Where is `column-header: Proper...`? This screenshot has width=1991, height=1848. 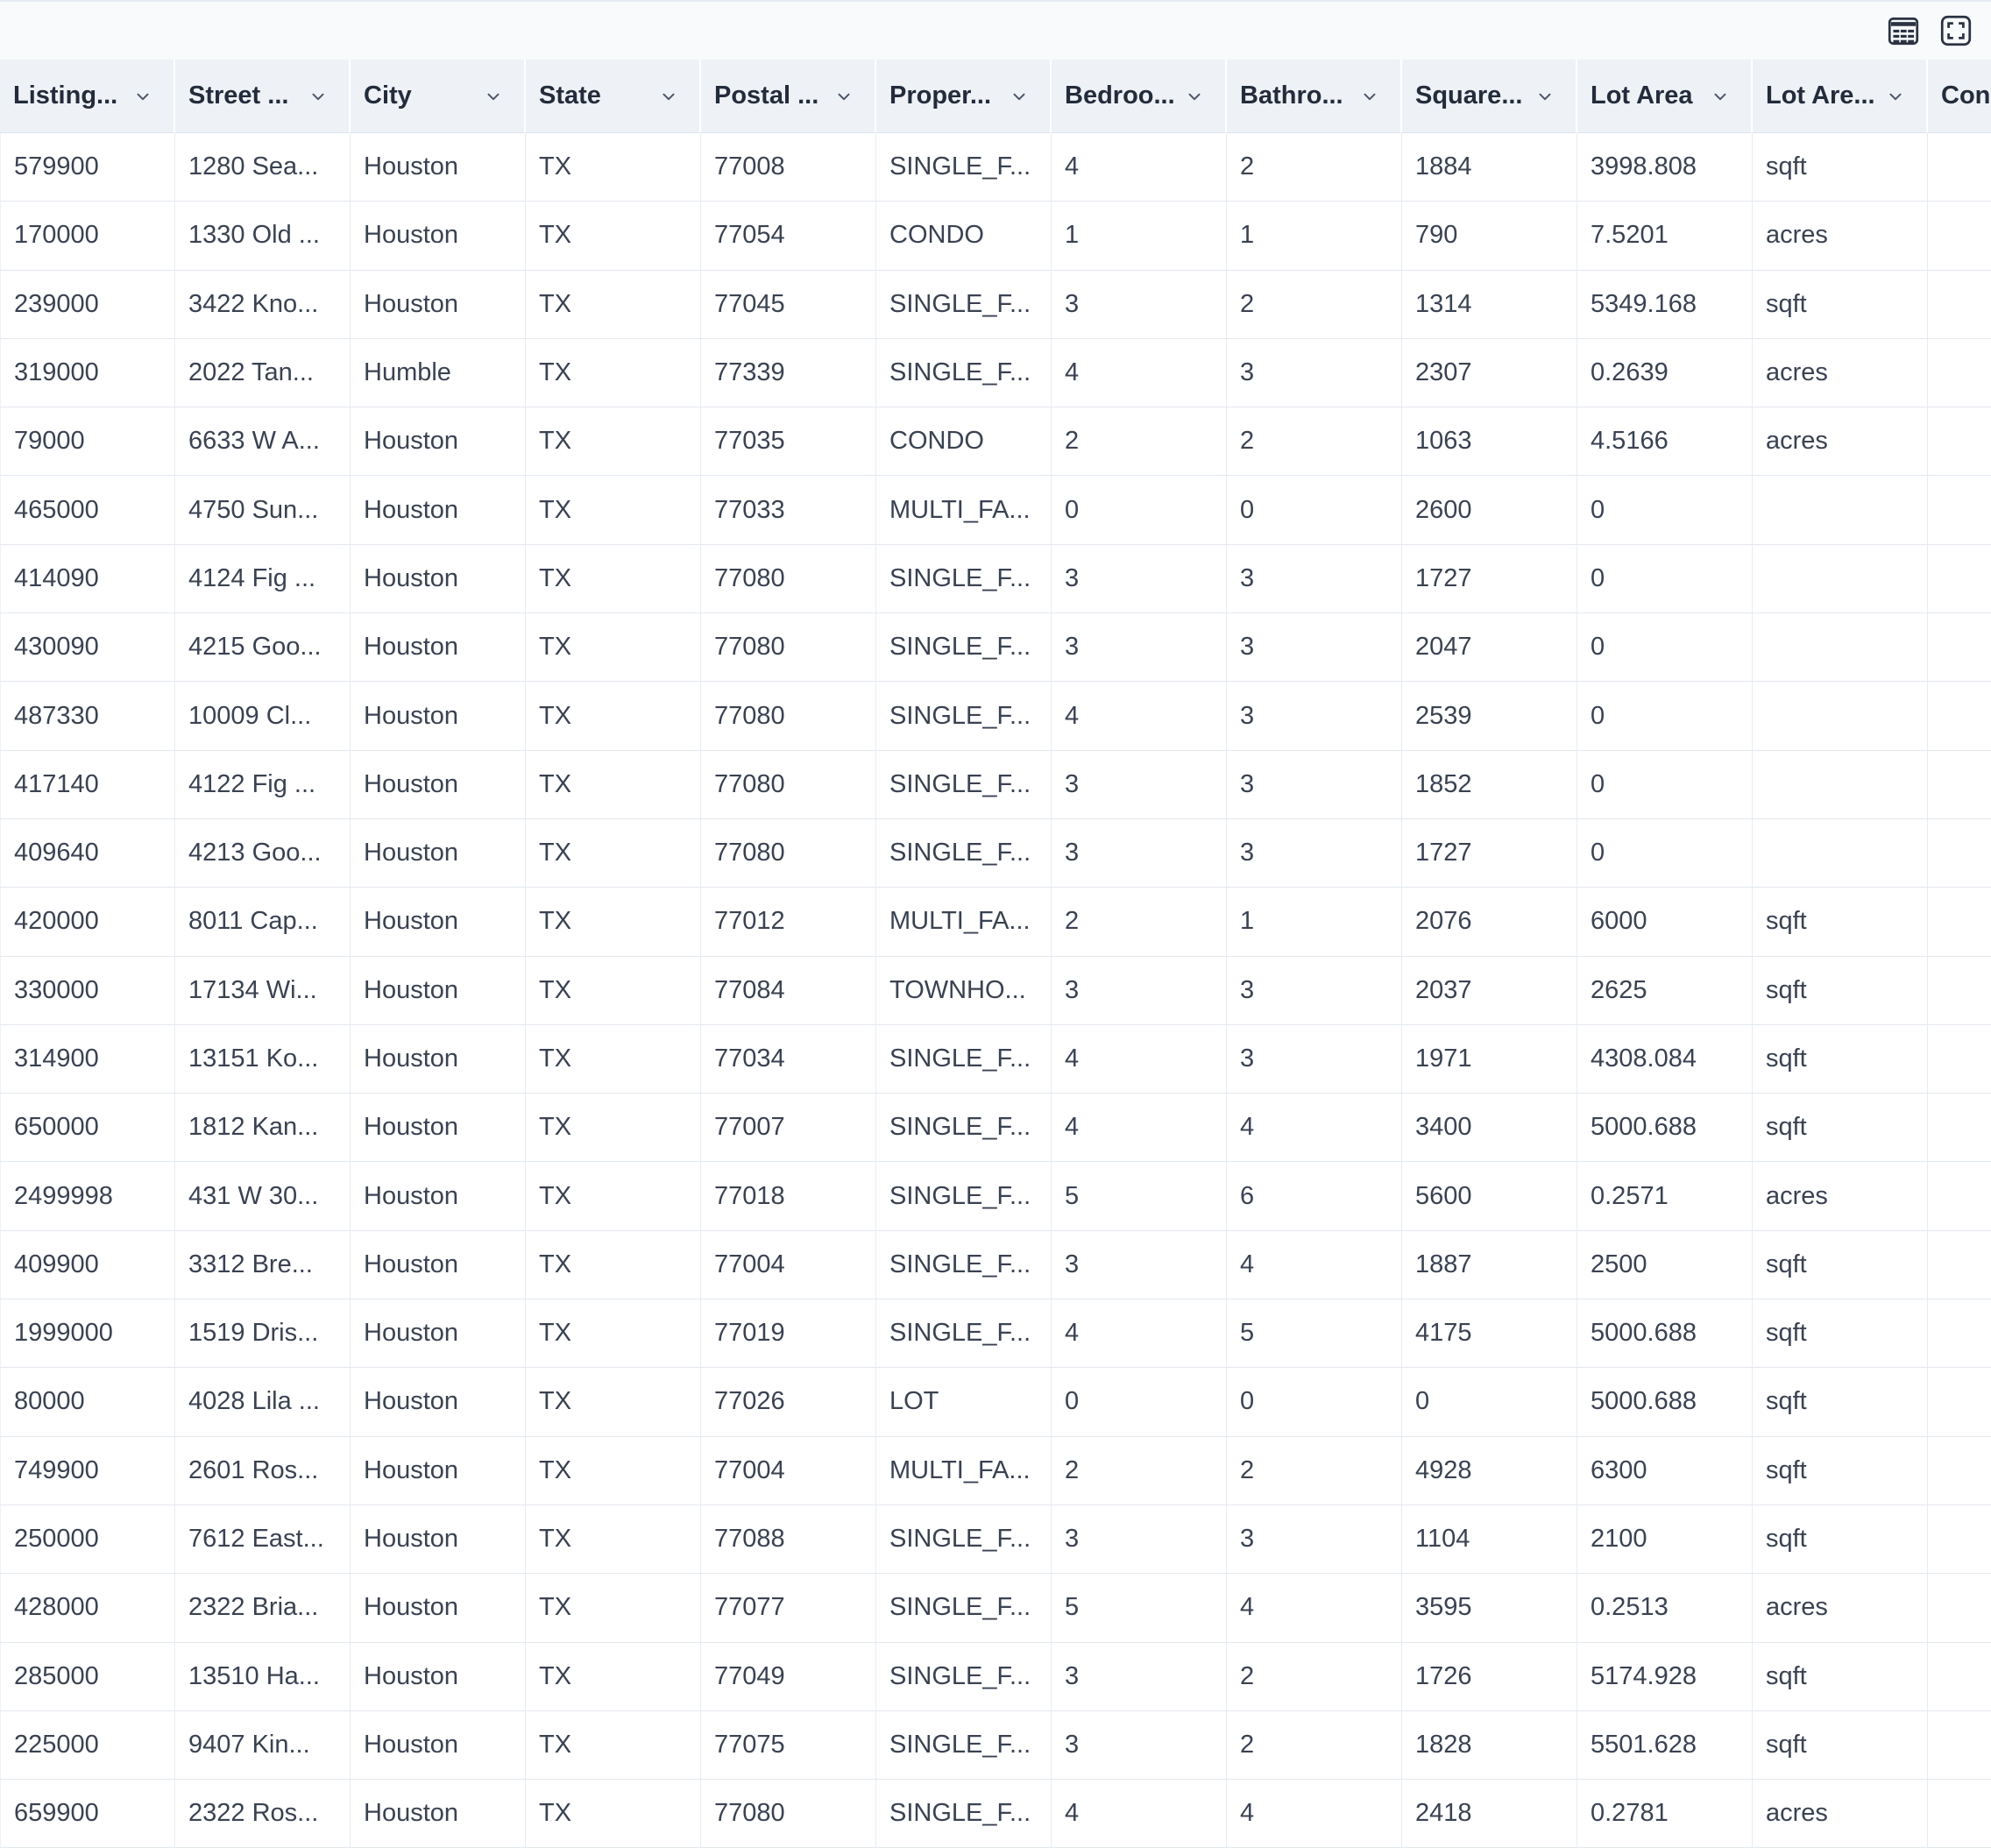 column-header: Proper... is located at coordinates (964, 96).